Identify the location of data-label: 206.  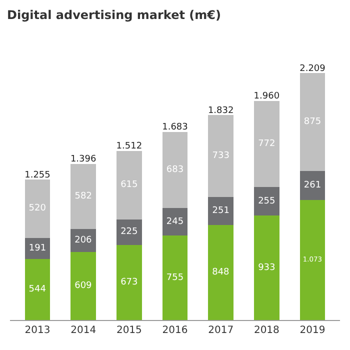
(83, 240).